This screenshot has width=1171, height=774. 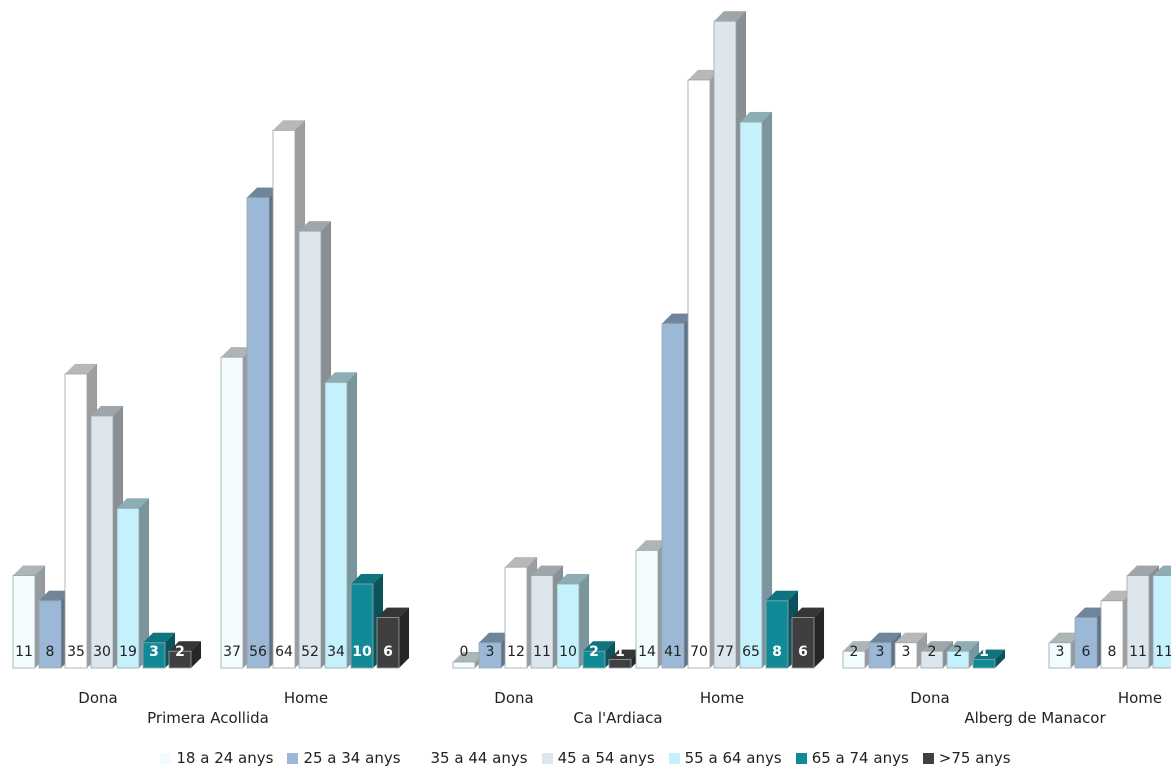 What do you see at coordinates (606, 758) in the screenshot?
I see `legend-label: 45 a 54 anys` at bounding box center [606, 758].